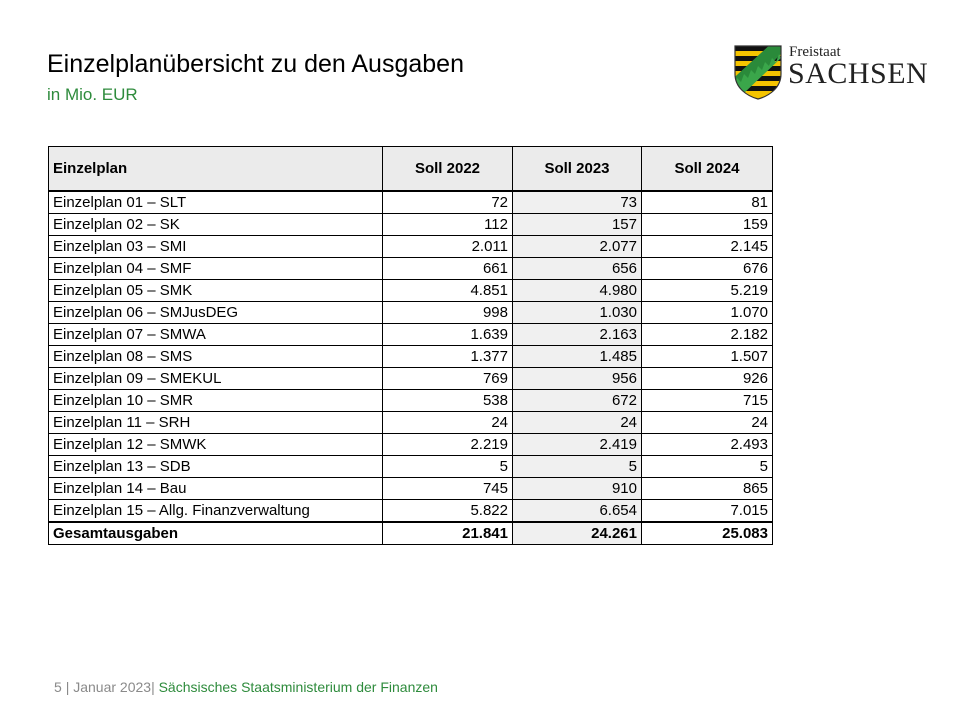  I want to click on cell-einzelplan: Einzelplan 05 – SMK, so click(215, 290).